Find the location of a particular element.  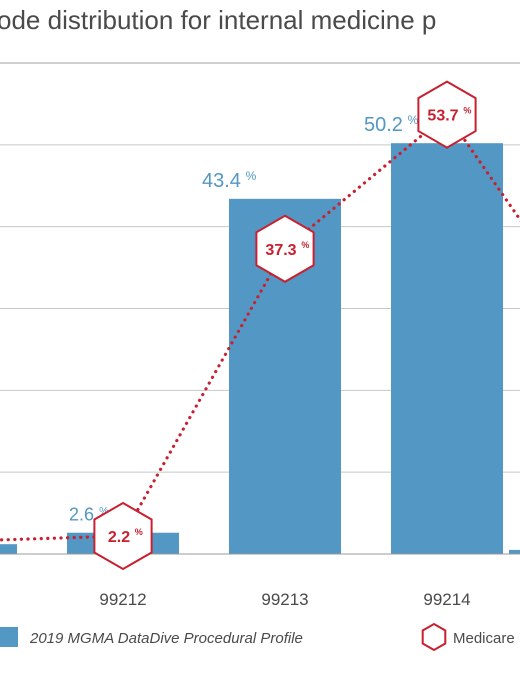

legend-bar-label: 2019 MGMA DataDive Procedural Profile is located at coordinates (166, 638).